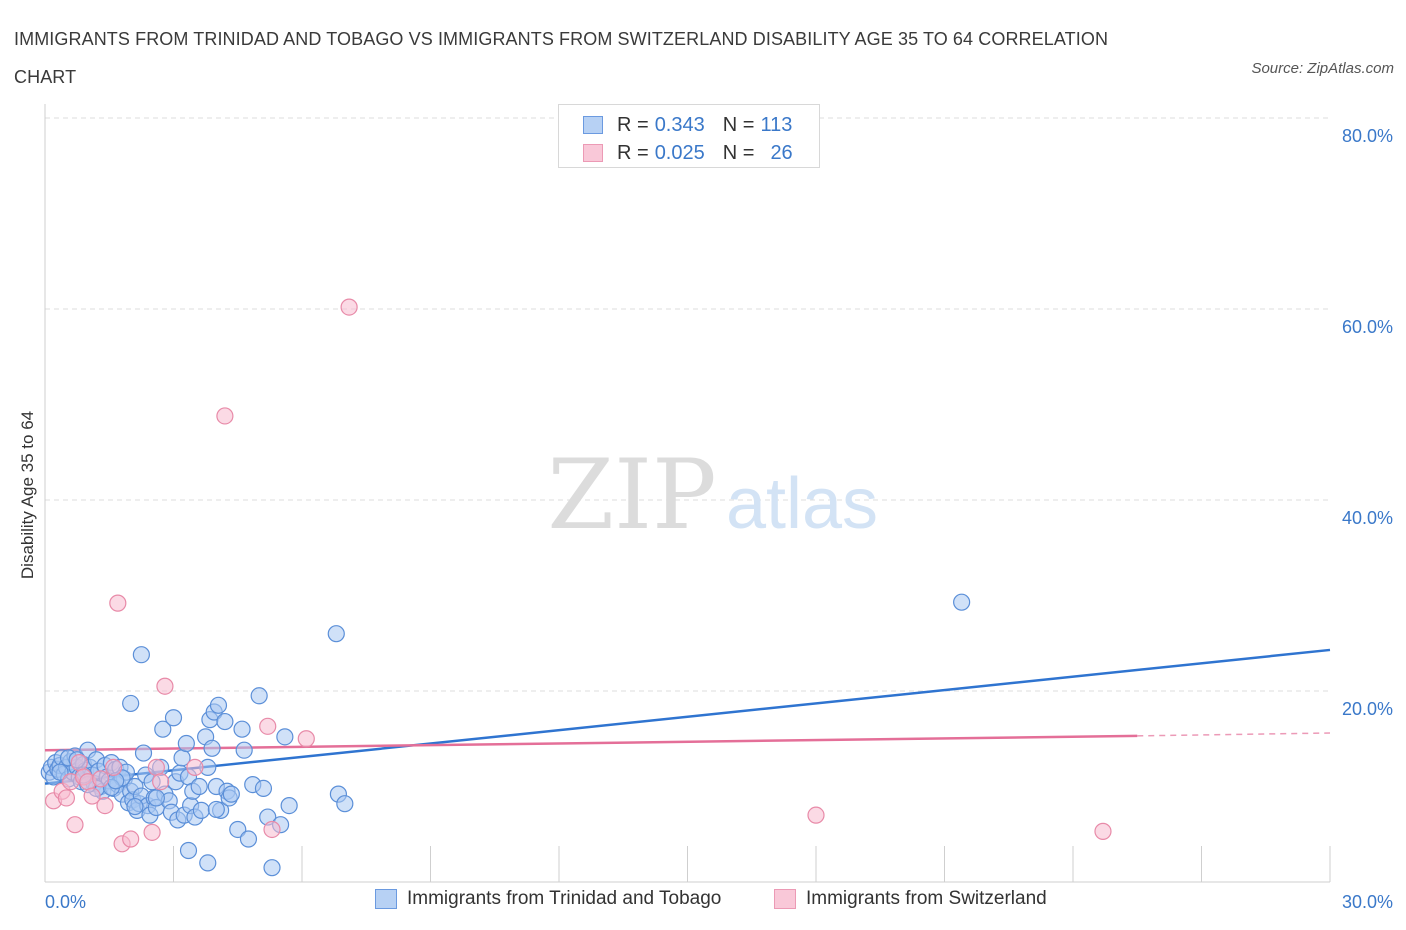  What do you see at coordinates (631, 495) in the screenshot?
I see `watermark-zip: ZIP` at bounding box center [631, 495].